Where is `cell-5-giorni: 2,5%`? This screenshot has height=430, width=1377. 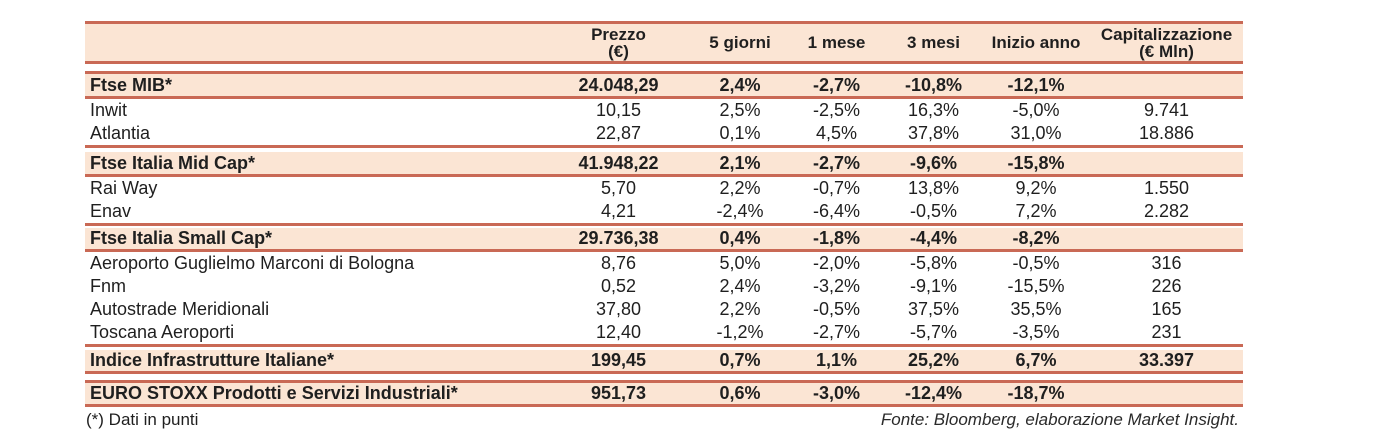
cell-5-giorni: 2,5% is located at coordinates (740, 110).